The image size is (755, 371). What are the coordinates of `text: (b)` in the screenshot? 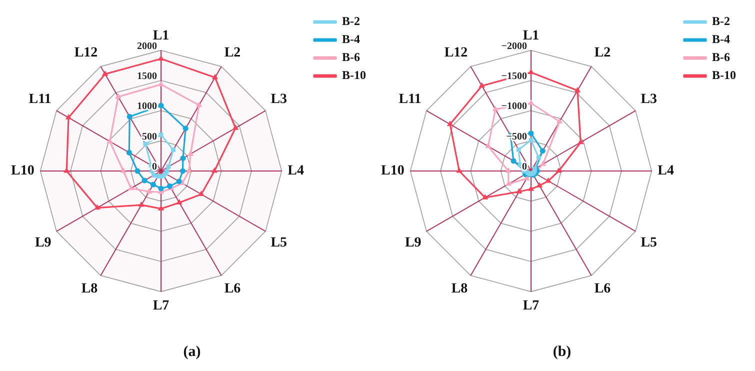 It's located at (562, 352).